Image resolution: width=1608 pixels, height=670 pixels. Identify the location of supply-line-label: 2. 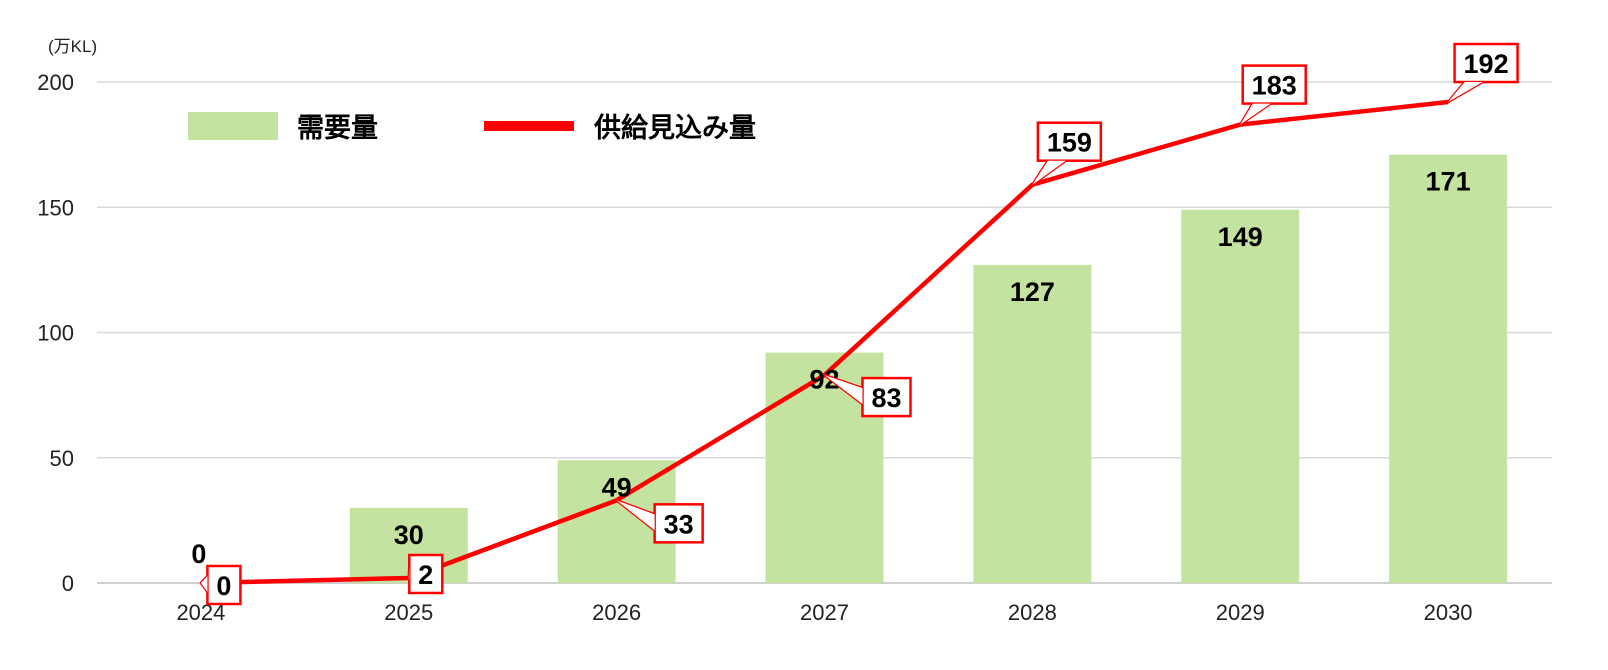
(425, 575).